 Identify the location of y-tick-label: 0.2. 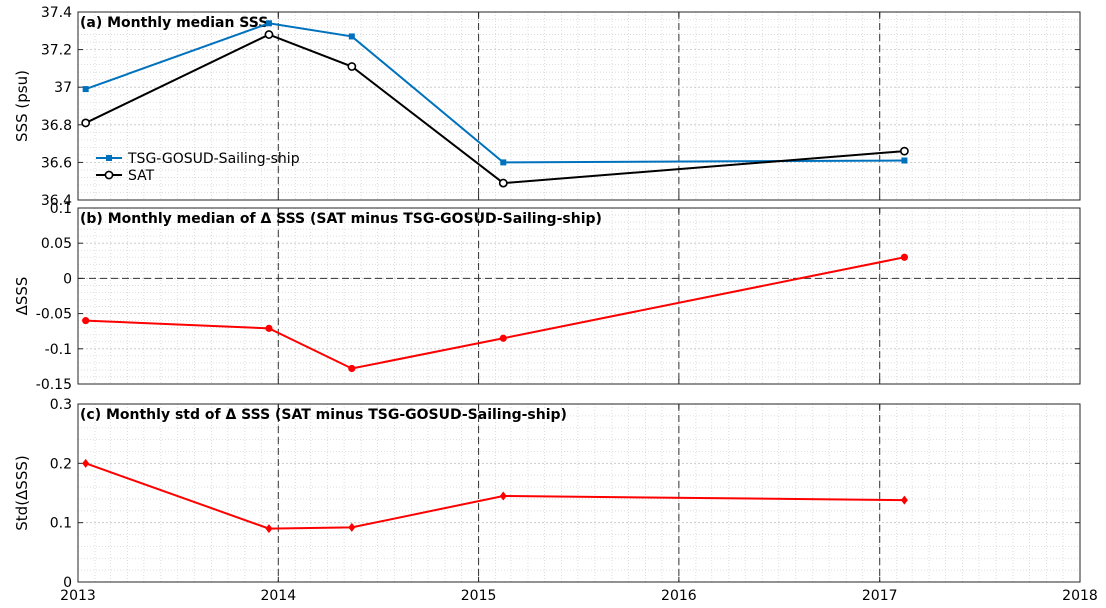
(61, 464).